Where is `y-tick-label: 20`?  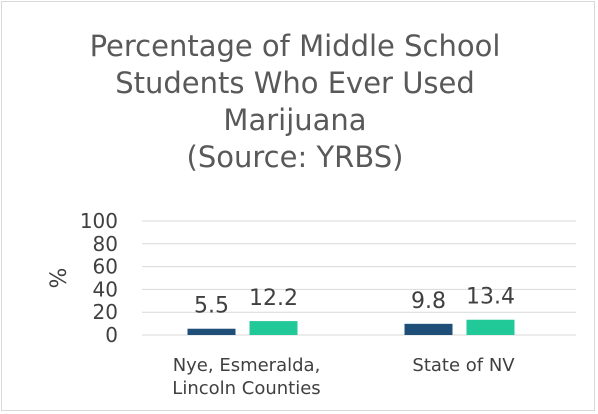 y-tick-label: 20 is located at coordinates (105, 312).